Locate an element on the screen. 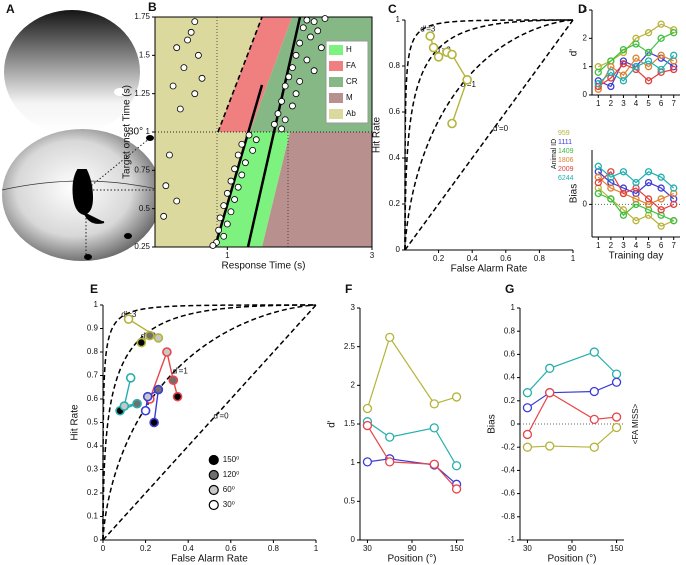 The height and width of the screenshot is (565, 686). y-tick-label: 0.2 is located at coordinates (510, 400).